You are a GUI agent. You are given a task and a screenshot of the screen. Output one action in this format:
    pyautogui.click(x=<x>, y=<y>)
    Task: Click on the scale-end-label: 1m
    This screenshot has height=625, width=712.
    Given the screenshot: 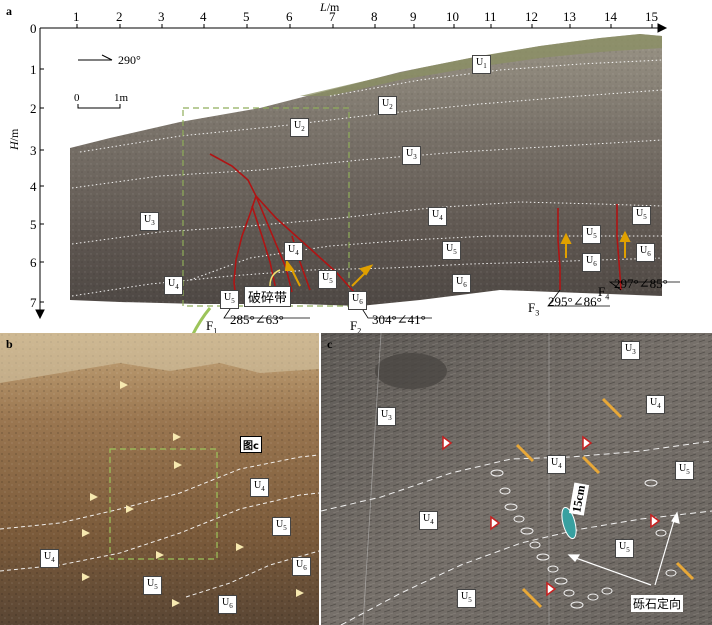 What is the action you would take?
    pyautogui.click(x=121, y=98)
    